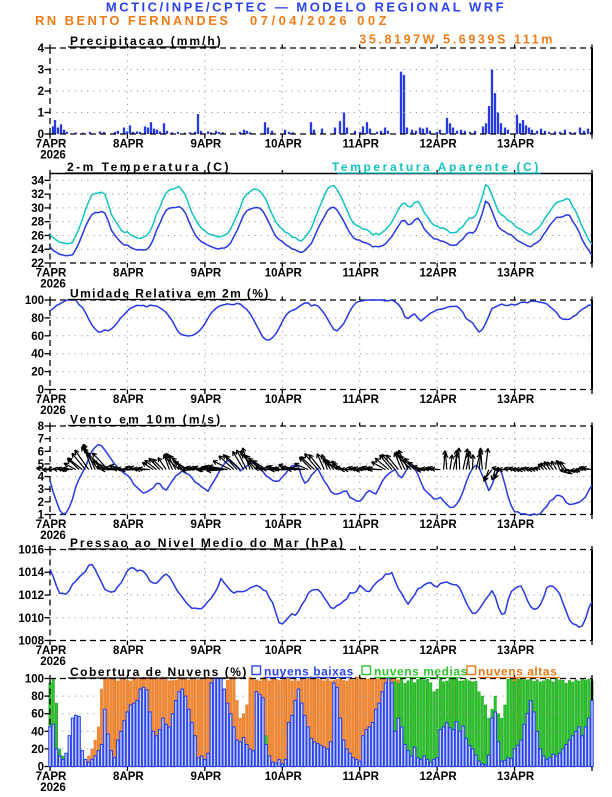 This screenshot has width=612, height=797. I want to click on svg-text: 1014, so click(31, 573).